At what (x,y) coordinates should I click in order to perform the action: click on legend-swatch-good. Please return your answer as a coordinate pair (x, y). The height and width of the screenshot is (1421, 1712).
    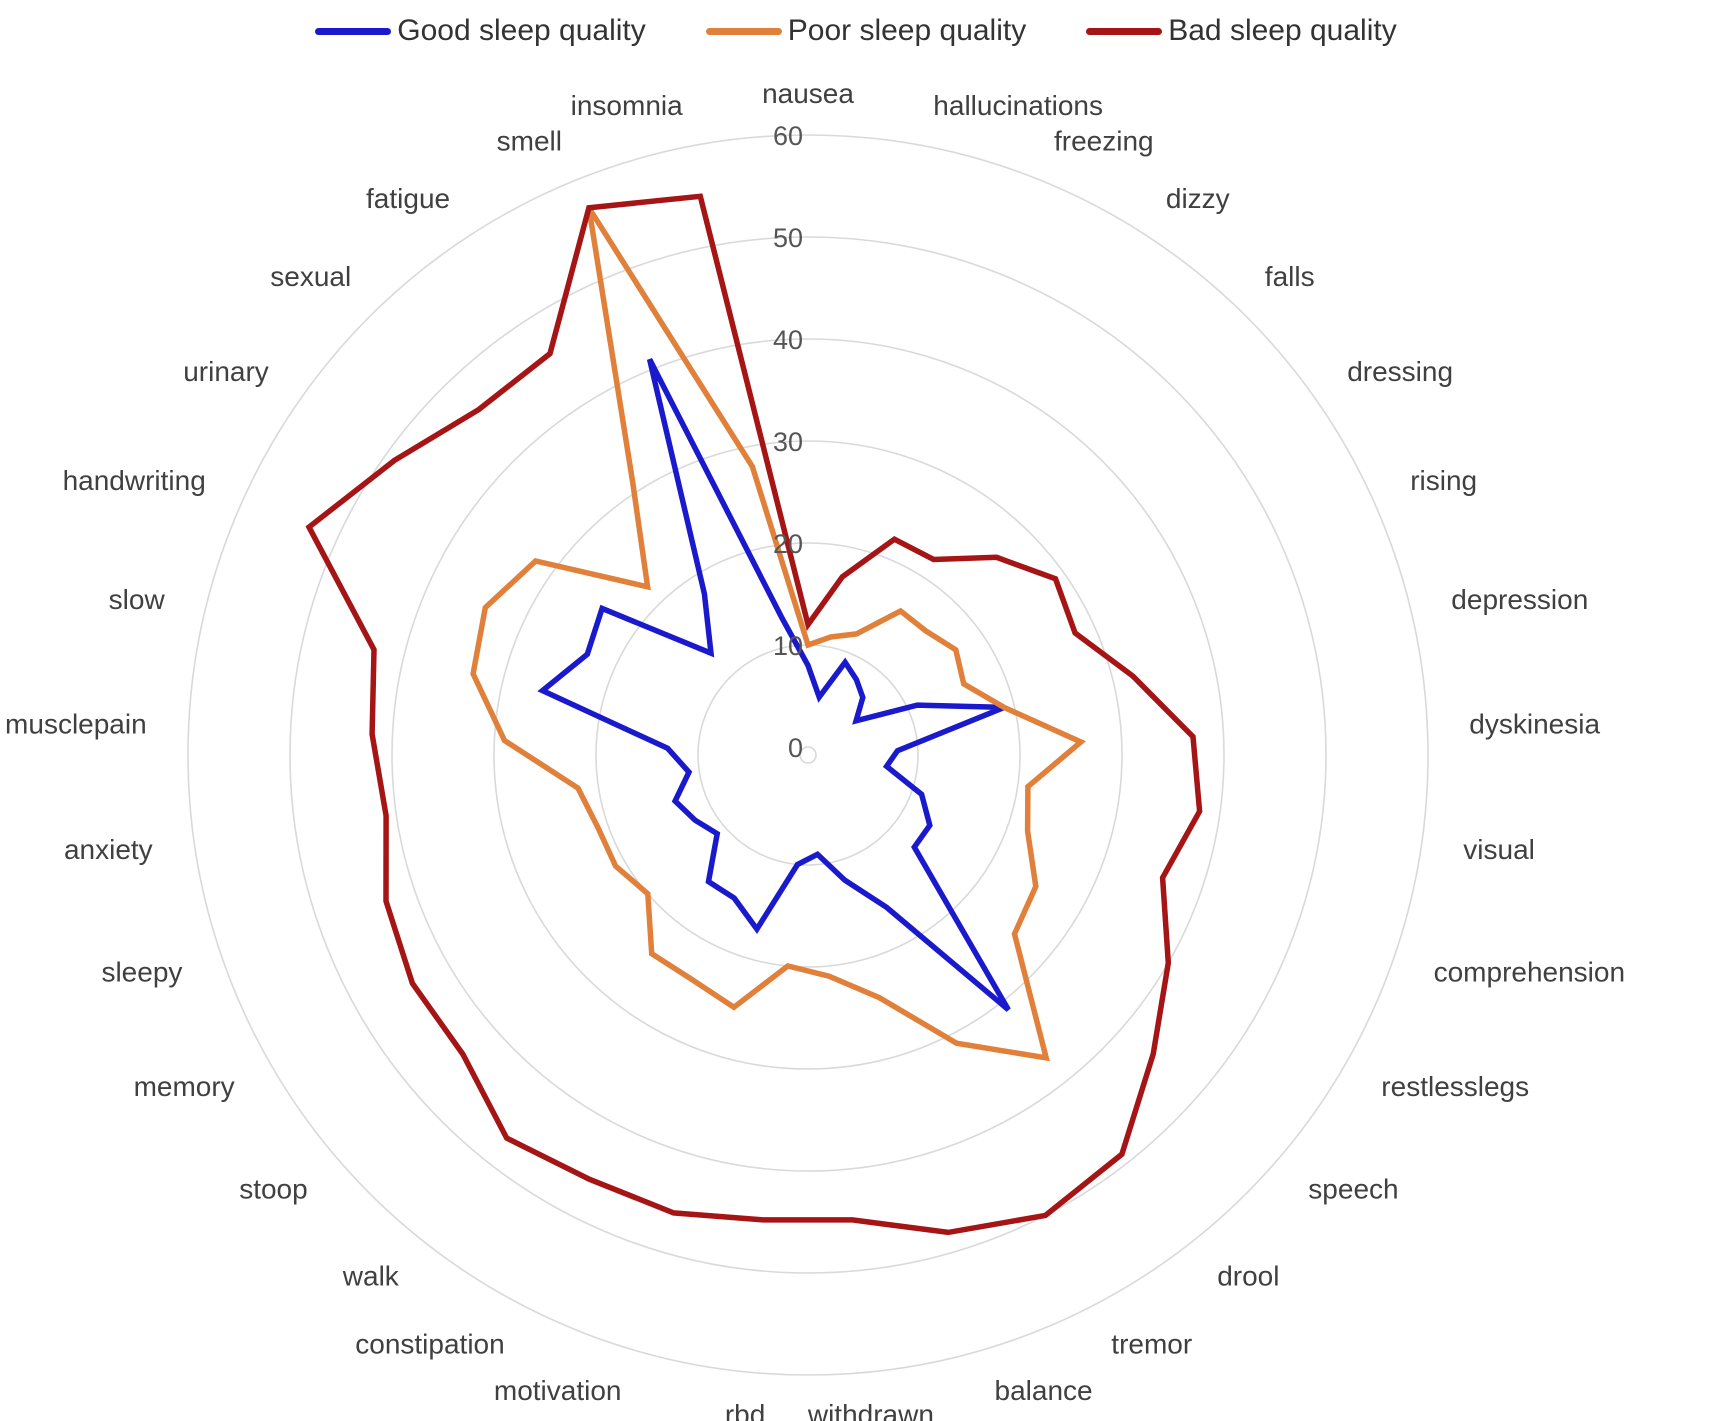
    Looking at the image, I should click on (353, 31).